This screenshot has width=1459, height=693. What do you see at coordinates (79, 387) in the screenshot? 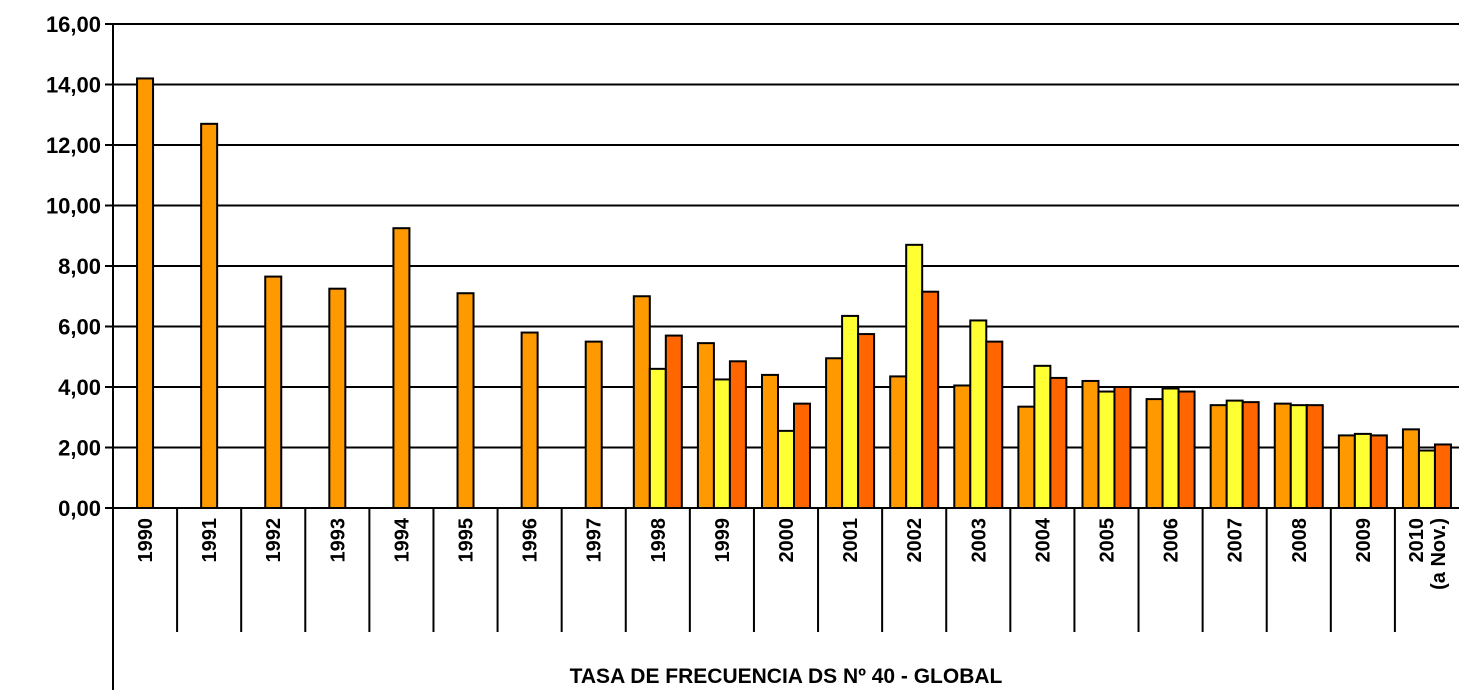
I see `y-tick-label: 4,00` at bounding box center [79, 387].